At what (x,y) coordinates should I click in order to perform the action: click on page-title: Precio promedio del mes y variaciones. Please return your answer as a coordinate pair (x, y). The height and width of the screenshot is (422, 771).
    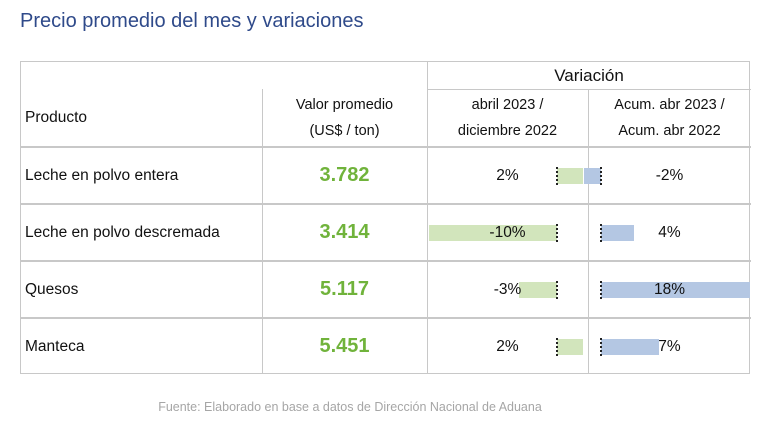
    Looking at the image, I should click on (192, 21).